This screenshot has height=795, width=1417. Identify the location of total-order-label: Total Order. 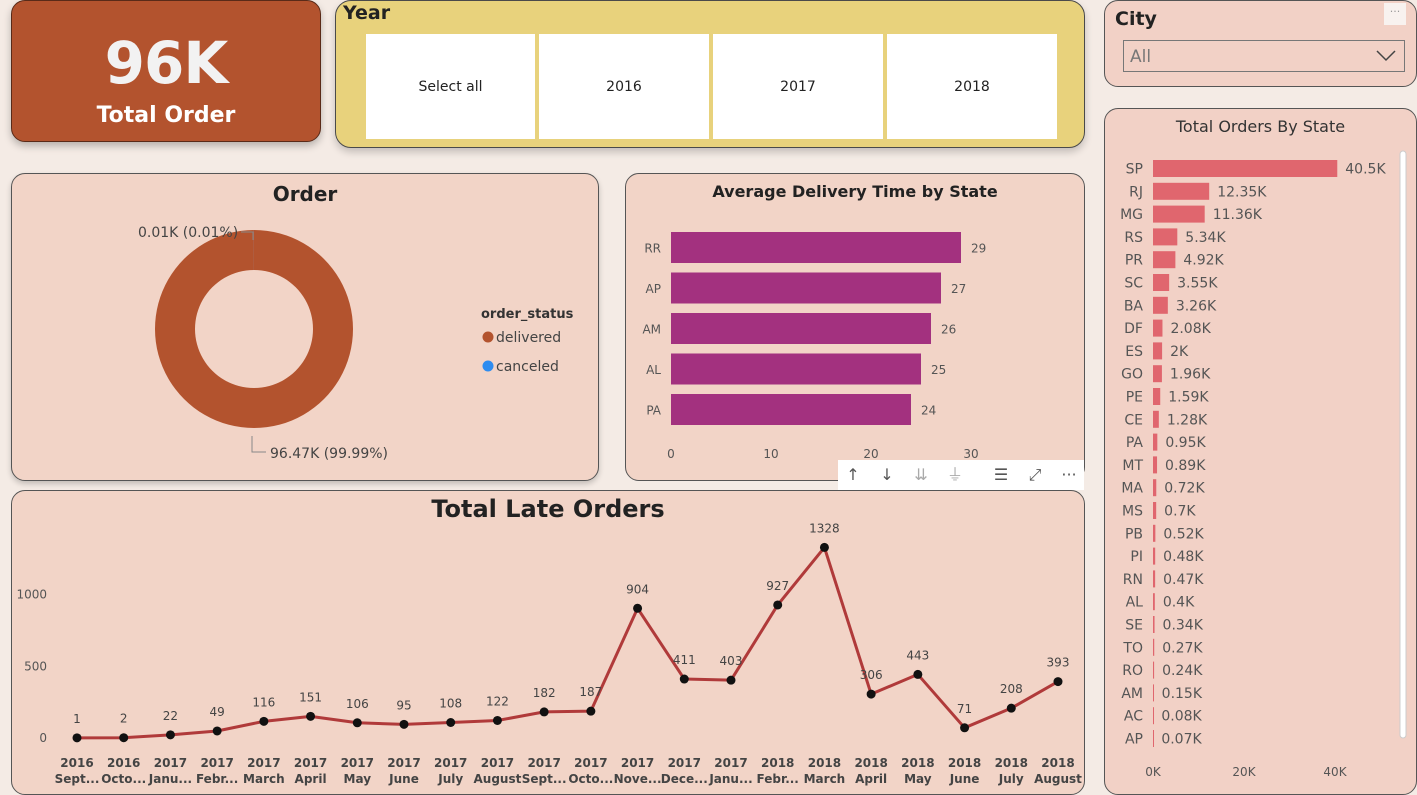
(166, 115).